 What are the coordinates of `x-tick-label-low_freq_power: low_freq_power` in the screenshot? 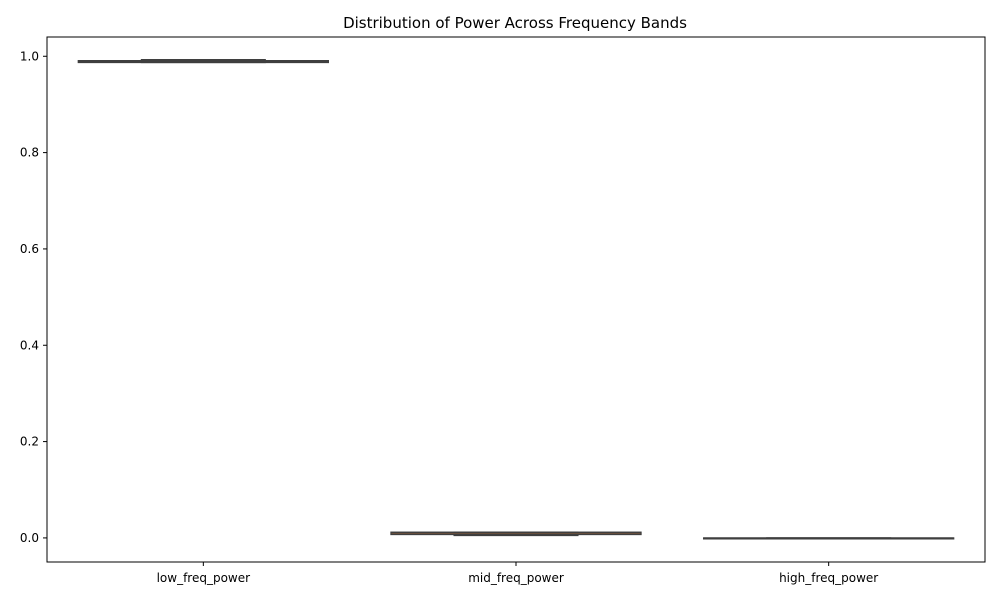 It's located at (204, 578).